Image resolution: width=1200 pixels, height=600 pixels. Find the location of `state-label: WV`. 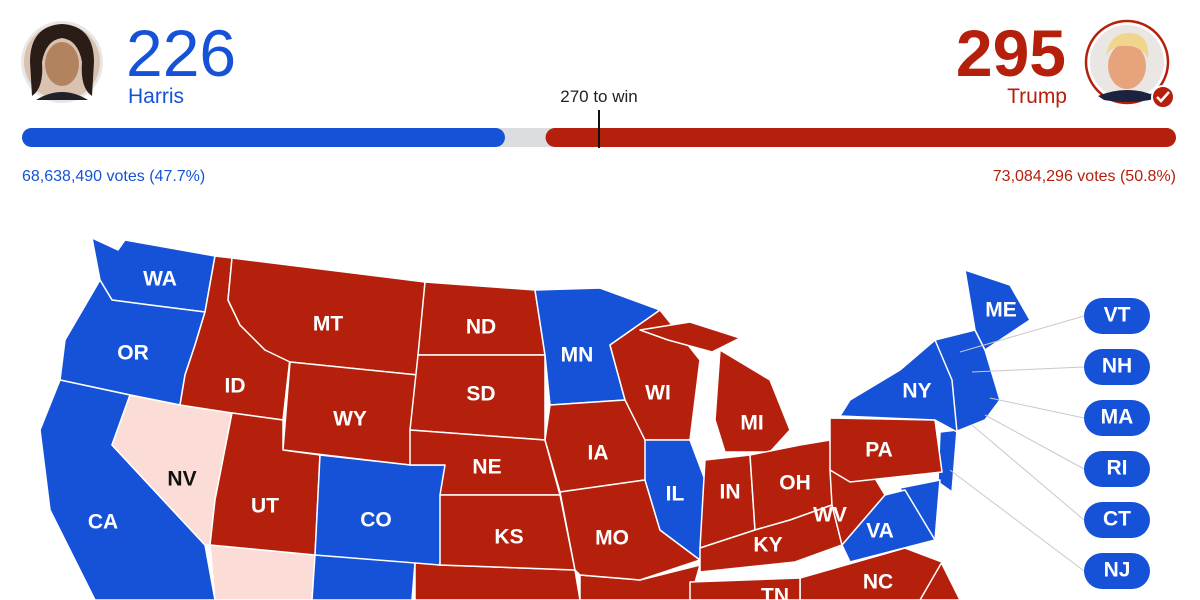

state-label: WV is located at coordinates (830, 515).